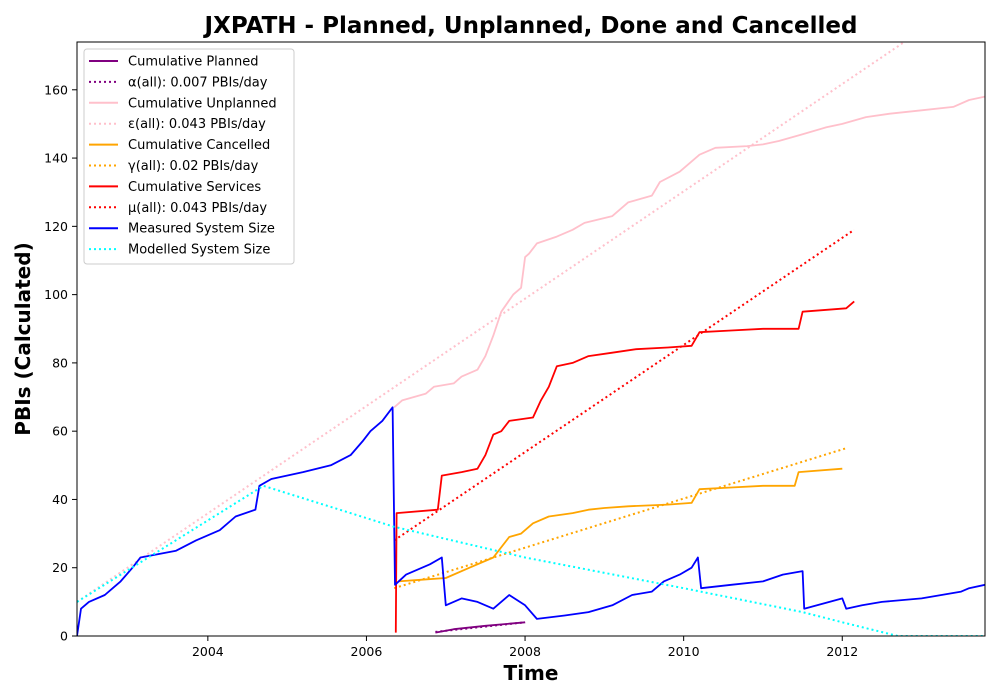 This screenshot has height=700, width=1000. I want to click on y-tick-label: 160, so click(56, 89).